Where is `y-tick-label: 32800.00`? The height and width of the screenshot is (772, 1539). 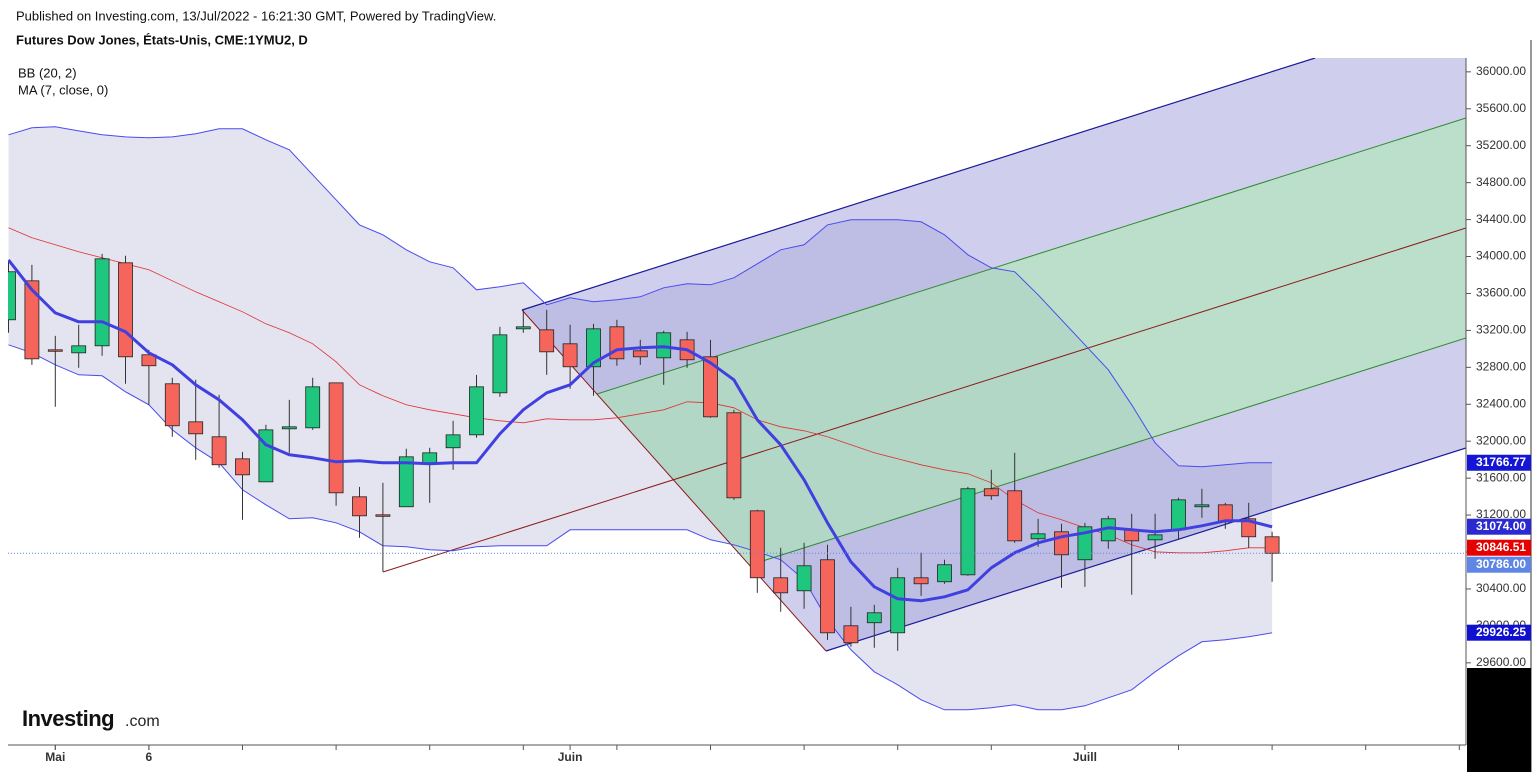
y-tick-label: 32800.00 is located at coordinates (1501, 367).